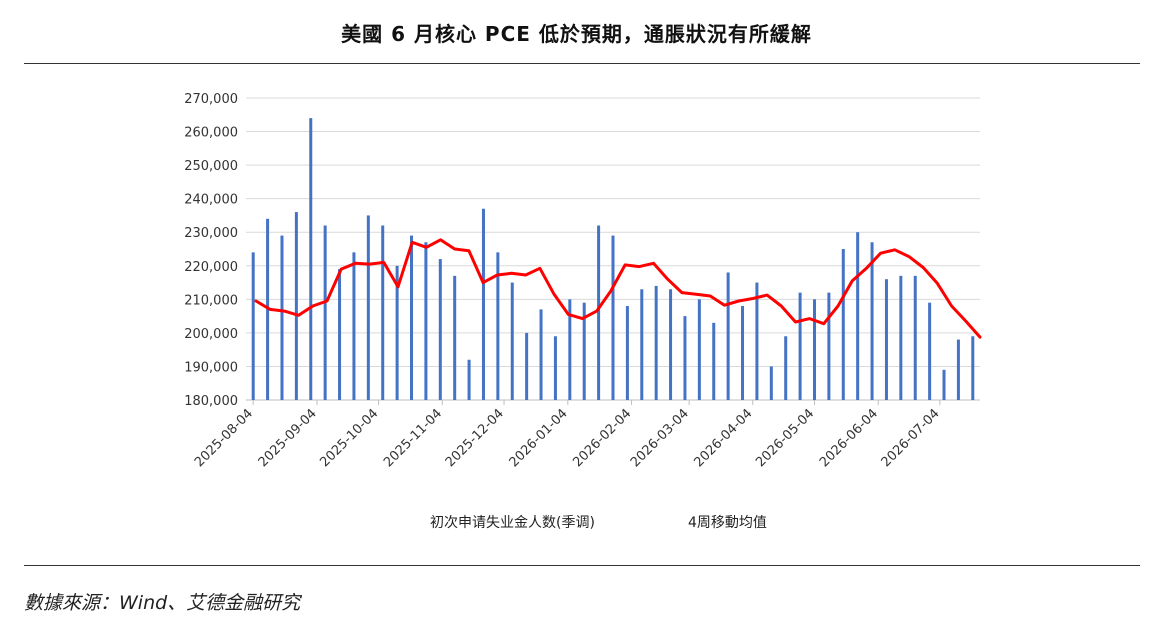  Describe the element at coordinates (785, 438) in the screenshot. I see `x-tick-label: 2026-05-04` at that location.